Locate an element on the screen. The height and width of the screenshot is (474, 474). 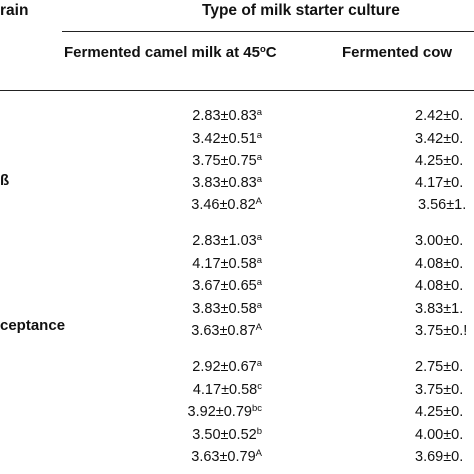
cell-value: 3.83±0.58 is located at coordinates (224, 309).